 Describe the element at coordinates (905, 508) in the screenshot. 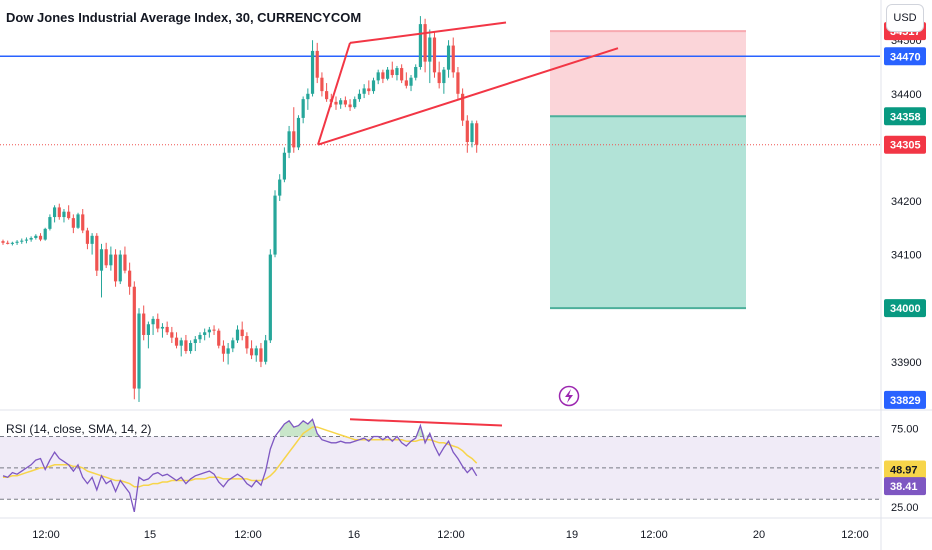

I see `rsi-tick-label: 25.00` at that location.